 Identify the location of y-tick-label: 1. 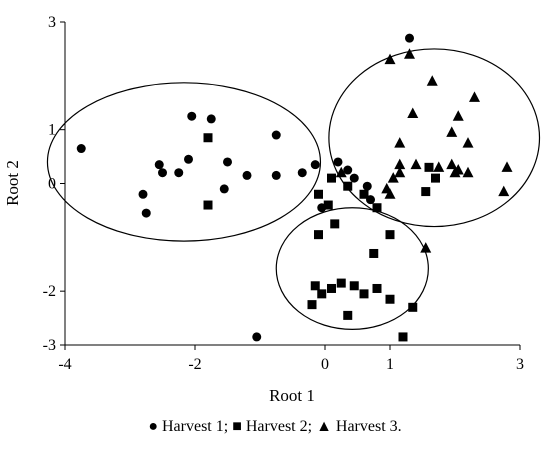
(52, 130).